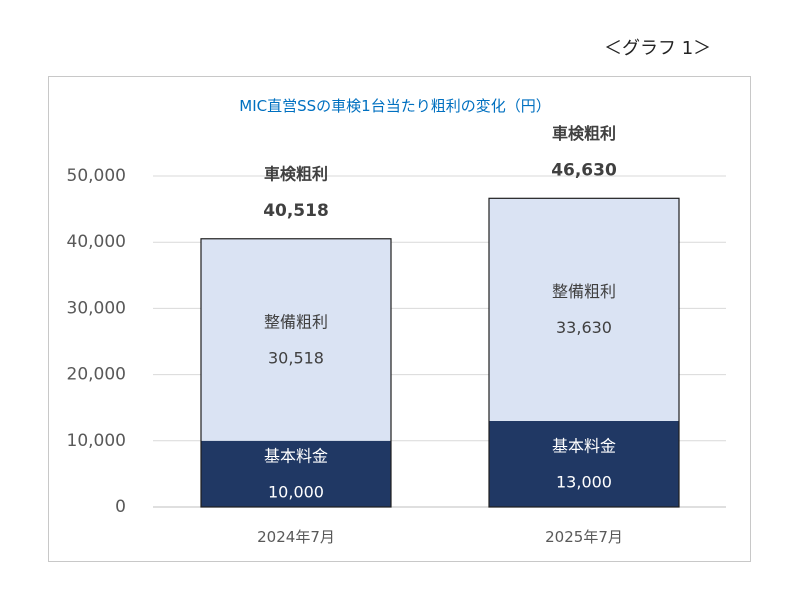 The width and height of the screenshot is (800, 609). Describe the element at coordinates (584, 537) in the screenshot. I see `x-category-label: 2025年7月` at that location.